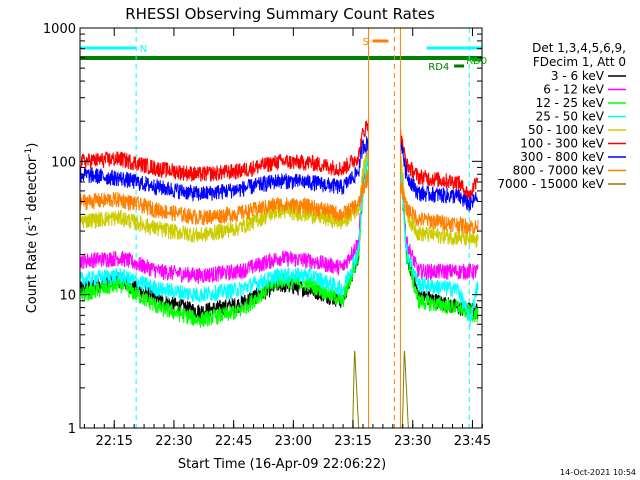  I want to click on x-tick-label: 22:45, so click(233, 441).